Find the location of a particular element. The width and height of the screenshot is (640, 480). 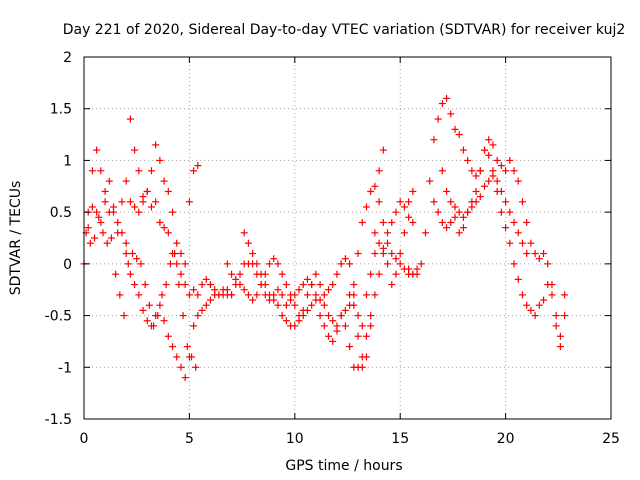

y-tick-label: -1.5 is located at coordinates (58, 420).